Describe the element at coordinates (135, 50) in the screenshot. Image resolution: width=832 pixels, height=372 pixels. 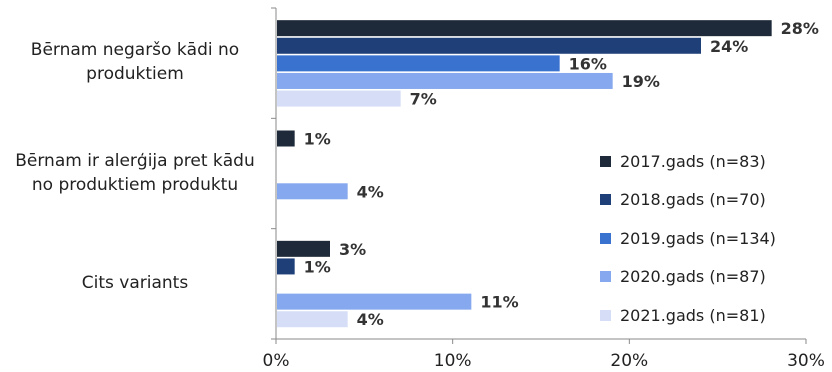
I see `category-label-line: Bērnam negaršo kādi no` at that location.